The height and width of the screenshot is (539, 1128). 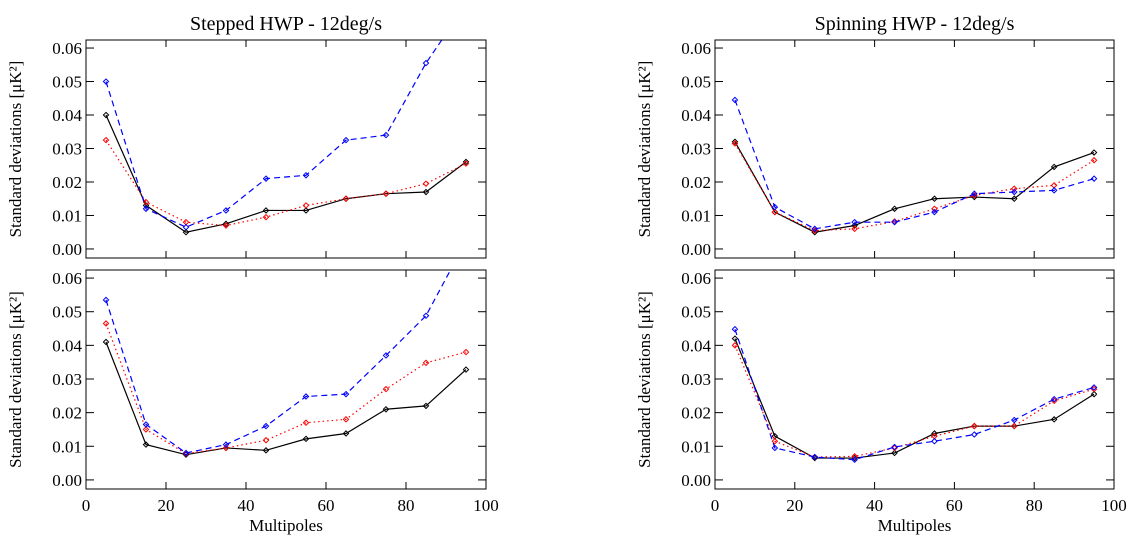 I want to click on chart-title: Spinning HWP - 12deg/s, so click(x=915, y=24).